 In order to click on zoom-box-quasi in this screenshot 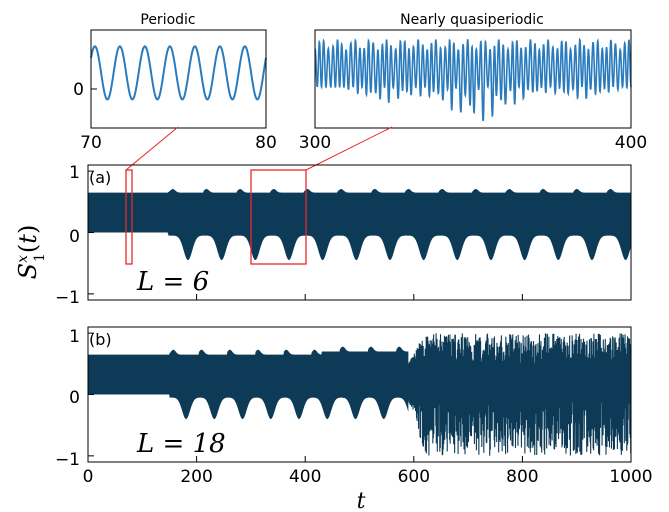, I will do `click(278, 217)`.